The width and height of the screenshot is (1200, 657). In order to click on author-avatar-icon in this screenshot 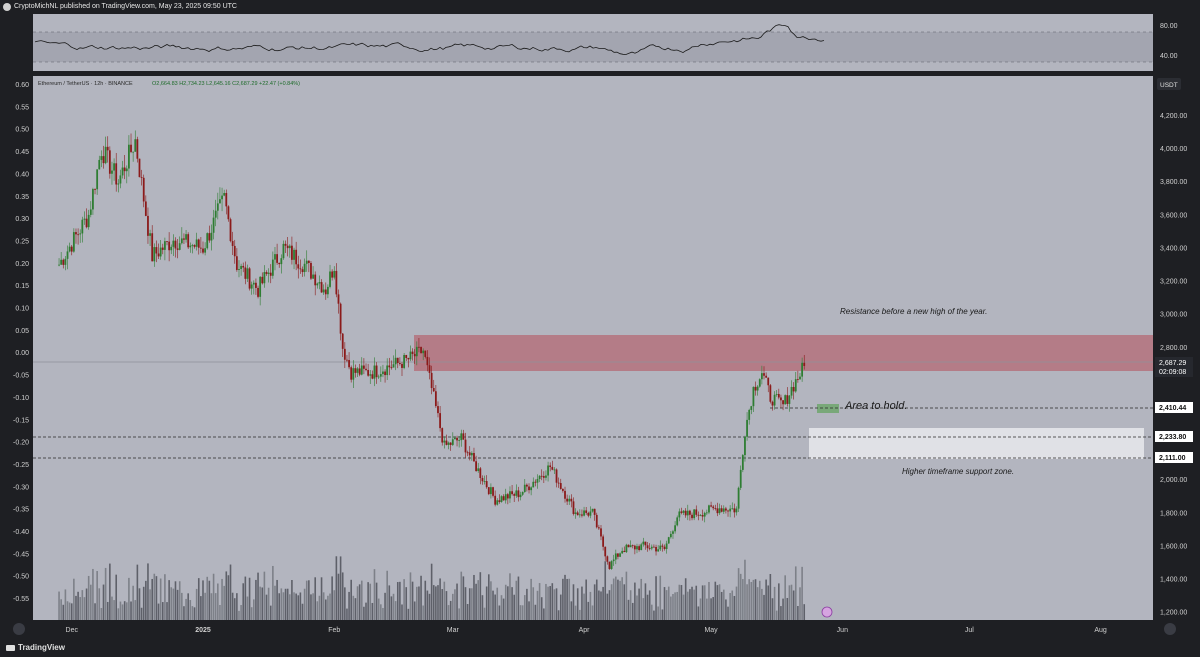, I will do `click(7, 7)`.